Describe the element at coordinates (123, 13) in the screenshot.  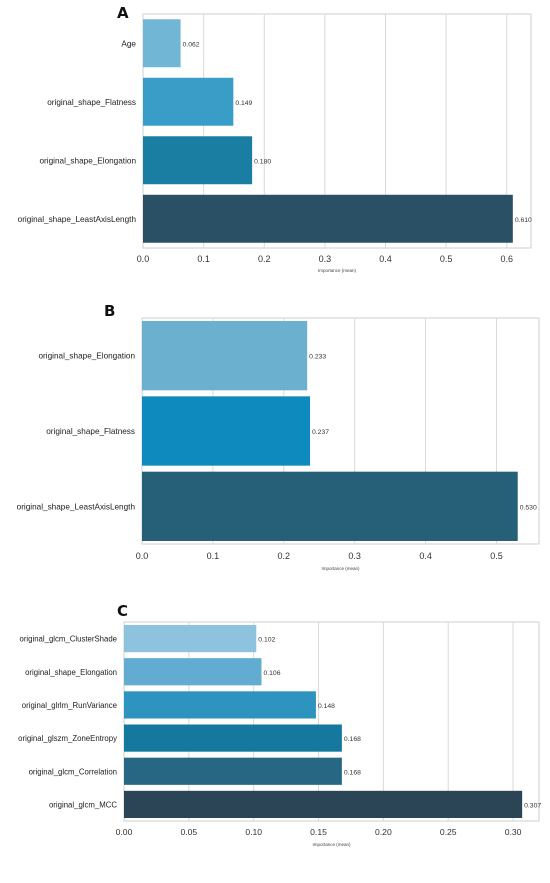
I see `panel-letter: A` at that location.